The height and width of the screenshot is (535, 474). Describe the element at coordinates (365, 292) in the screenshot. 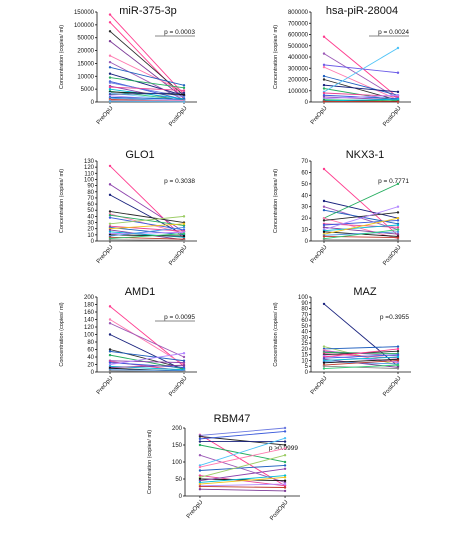

I see `panel-title: MAZ` at that location.